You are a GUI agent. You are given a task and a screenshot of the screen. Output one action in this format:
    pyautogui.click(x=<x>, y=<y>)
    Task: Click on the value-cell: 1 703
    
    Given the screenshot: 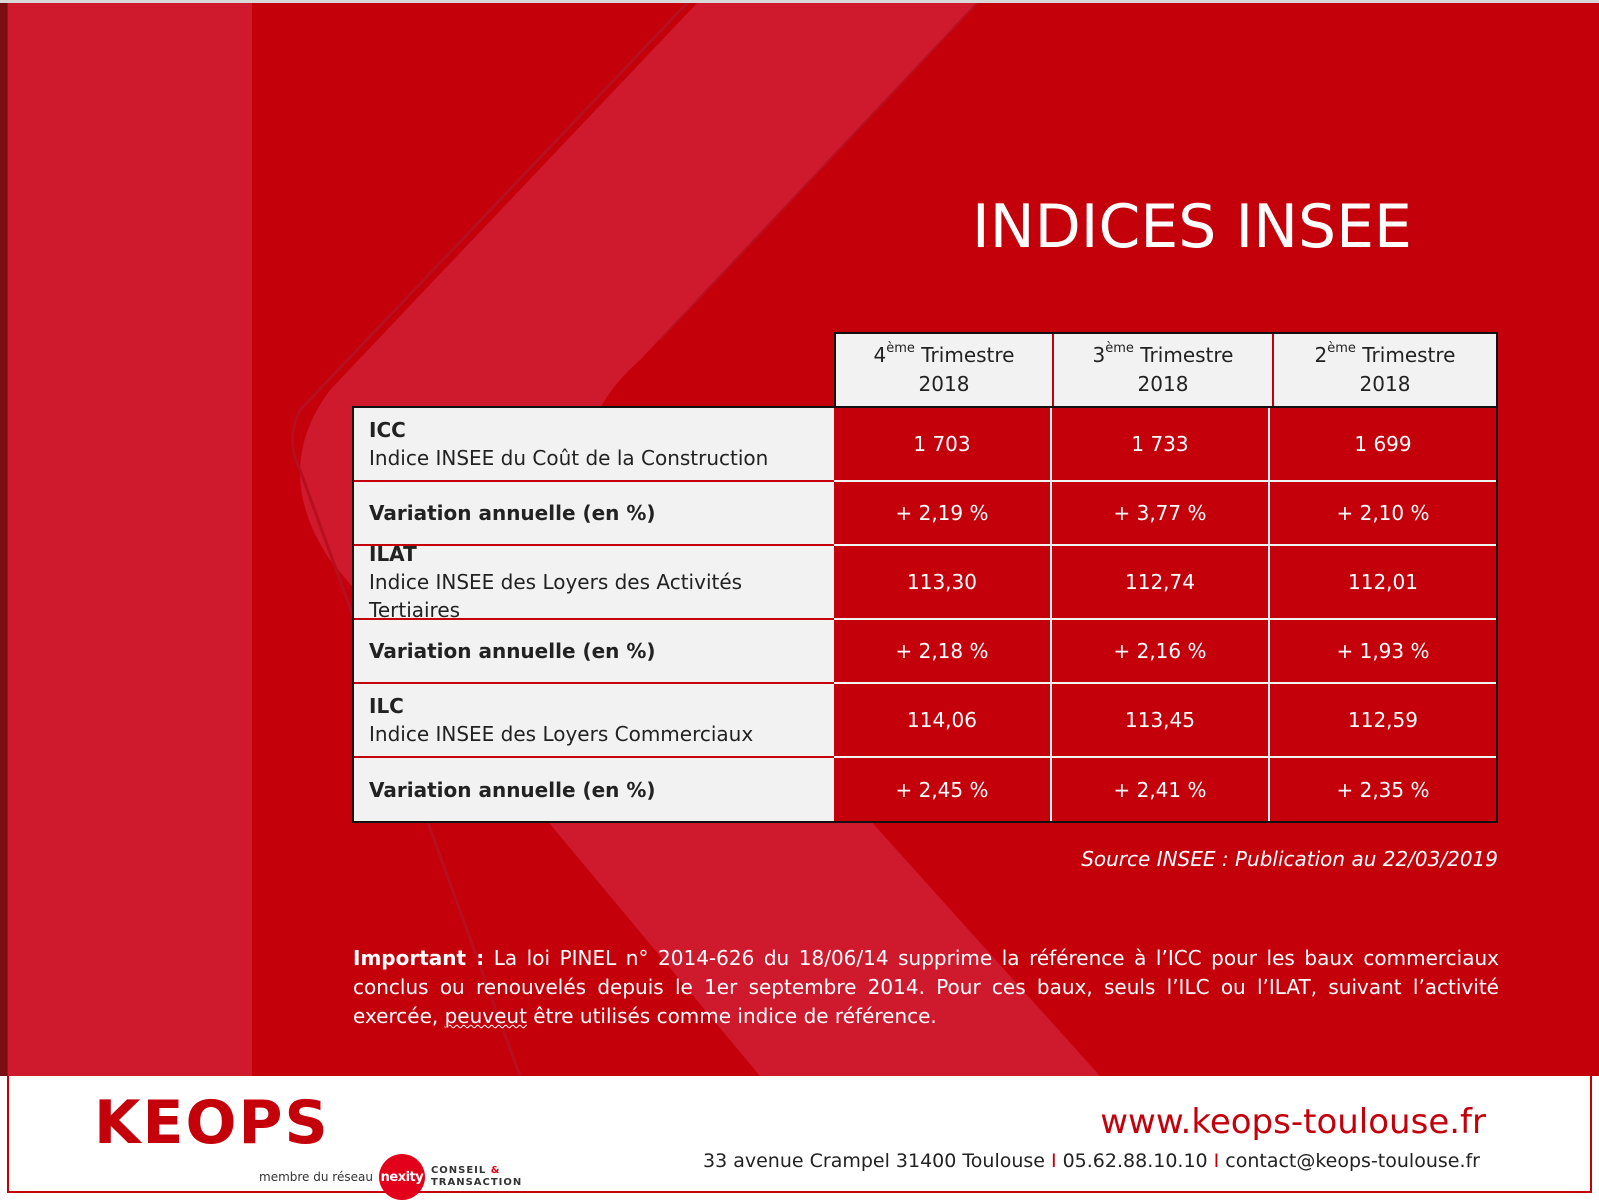 What is the action you would take?
    pyautogui.click(x=942, y=444)
    